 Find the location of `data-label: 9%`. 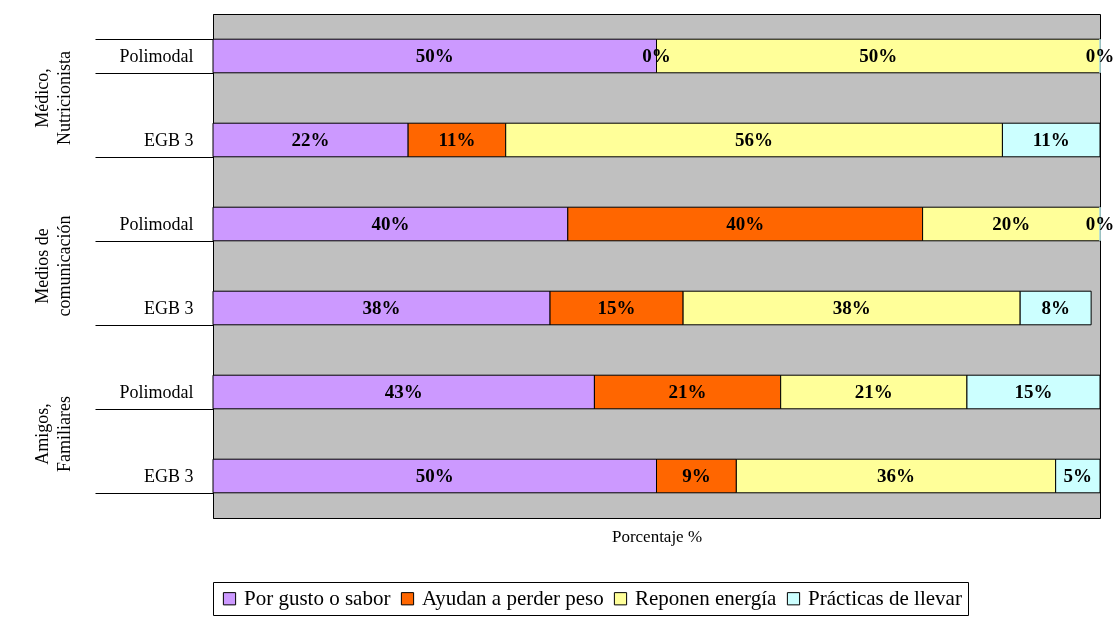

data-label: 9% is located at coordinates (696, 475).